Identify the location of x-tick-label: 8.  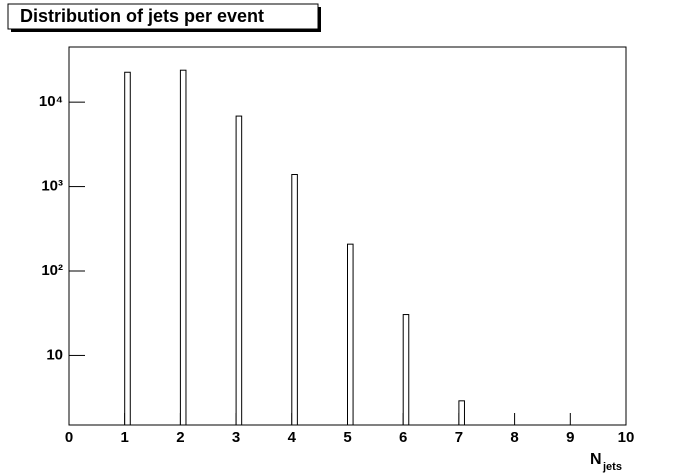
(514, 437).